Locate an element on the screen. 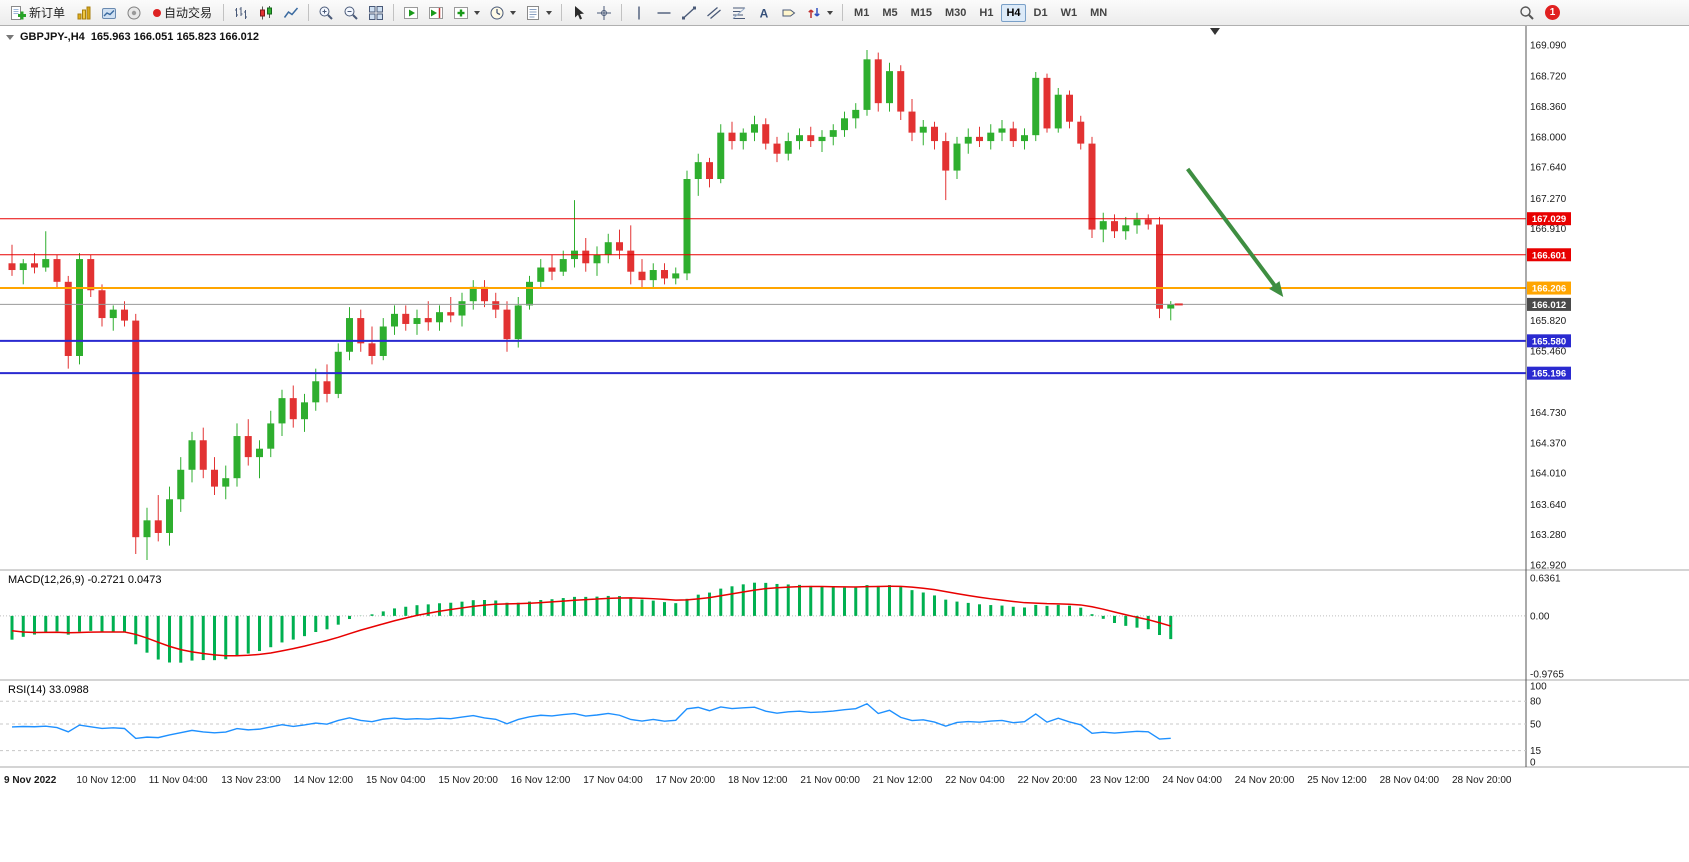 Image resolution: width=1689 pixels, height=862 pixels. periods-button is located at coordinates (502, 12).